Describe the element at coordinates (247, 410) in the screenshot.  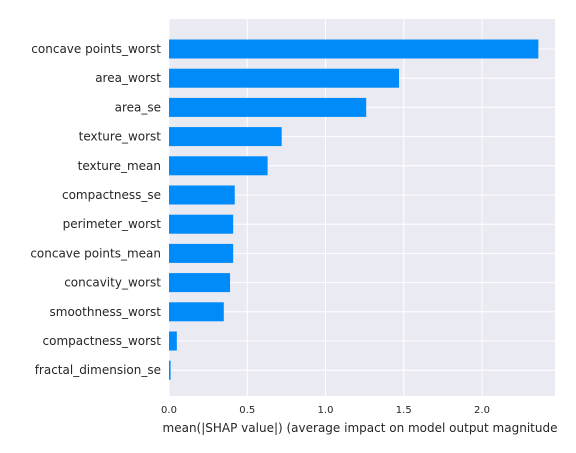
I see `x-tick-label: 0.5` at that location.